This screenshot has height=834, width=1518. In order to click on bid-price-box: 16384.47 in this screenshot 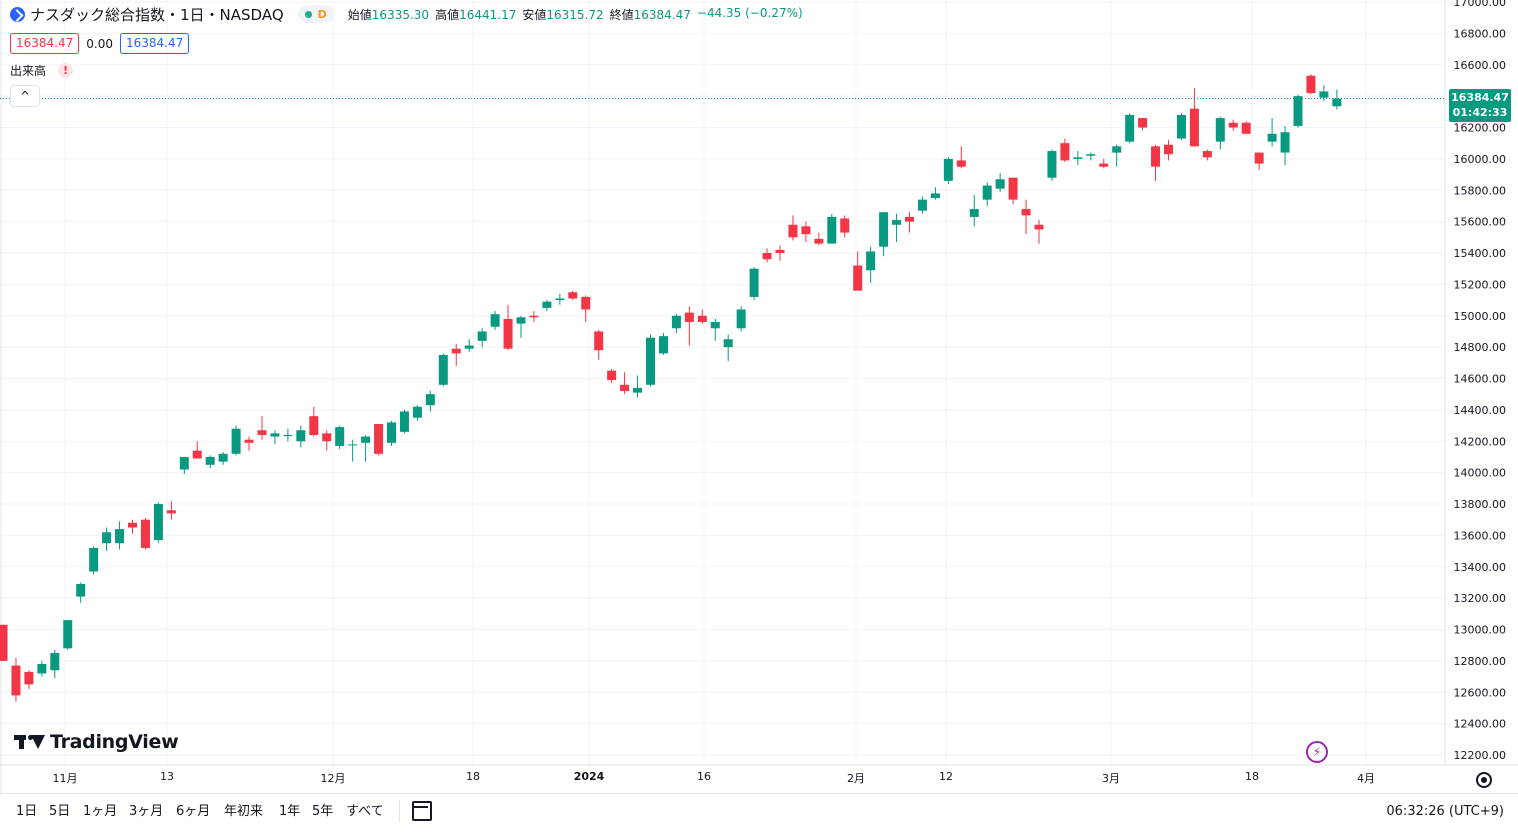, I will do `click(45, 43)`.